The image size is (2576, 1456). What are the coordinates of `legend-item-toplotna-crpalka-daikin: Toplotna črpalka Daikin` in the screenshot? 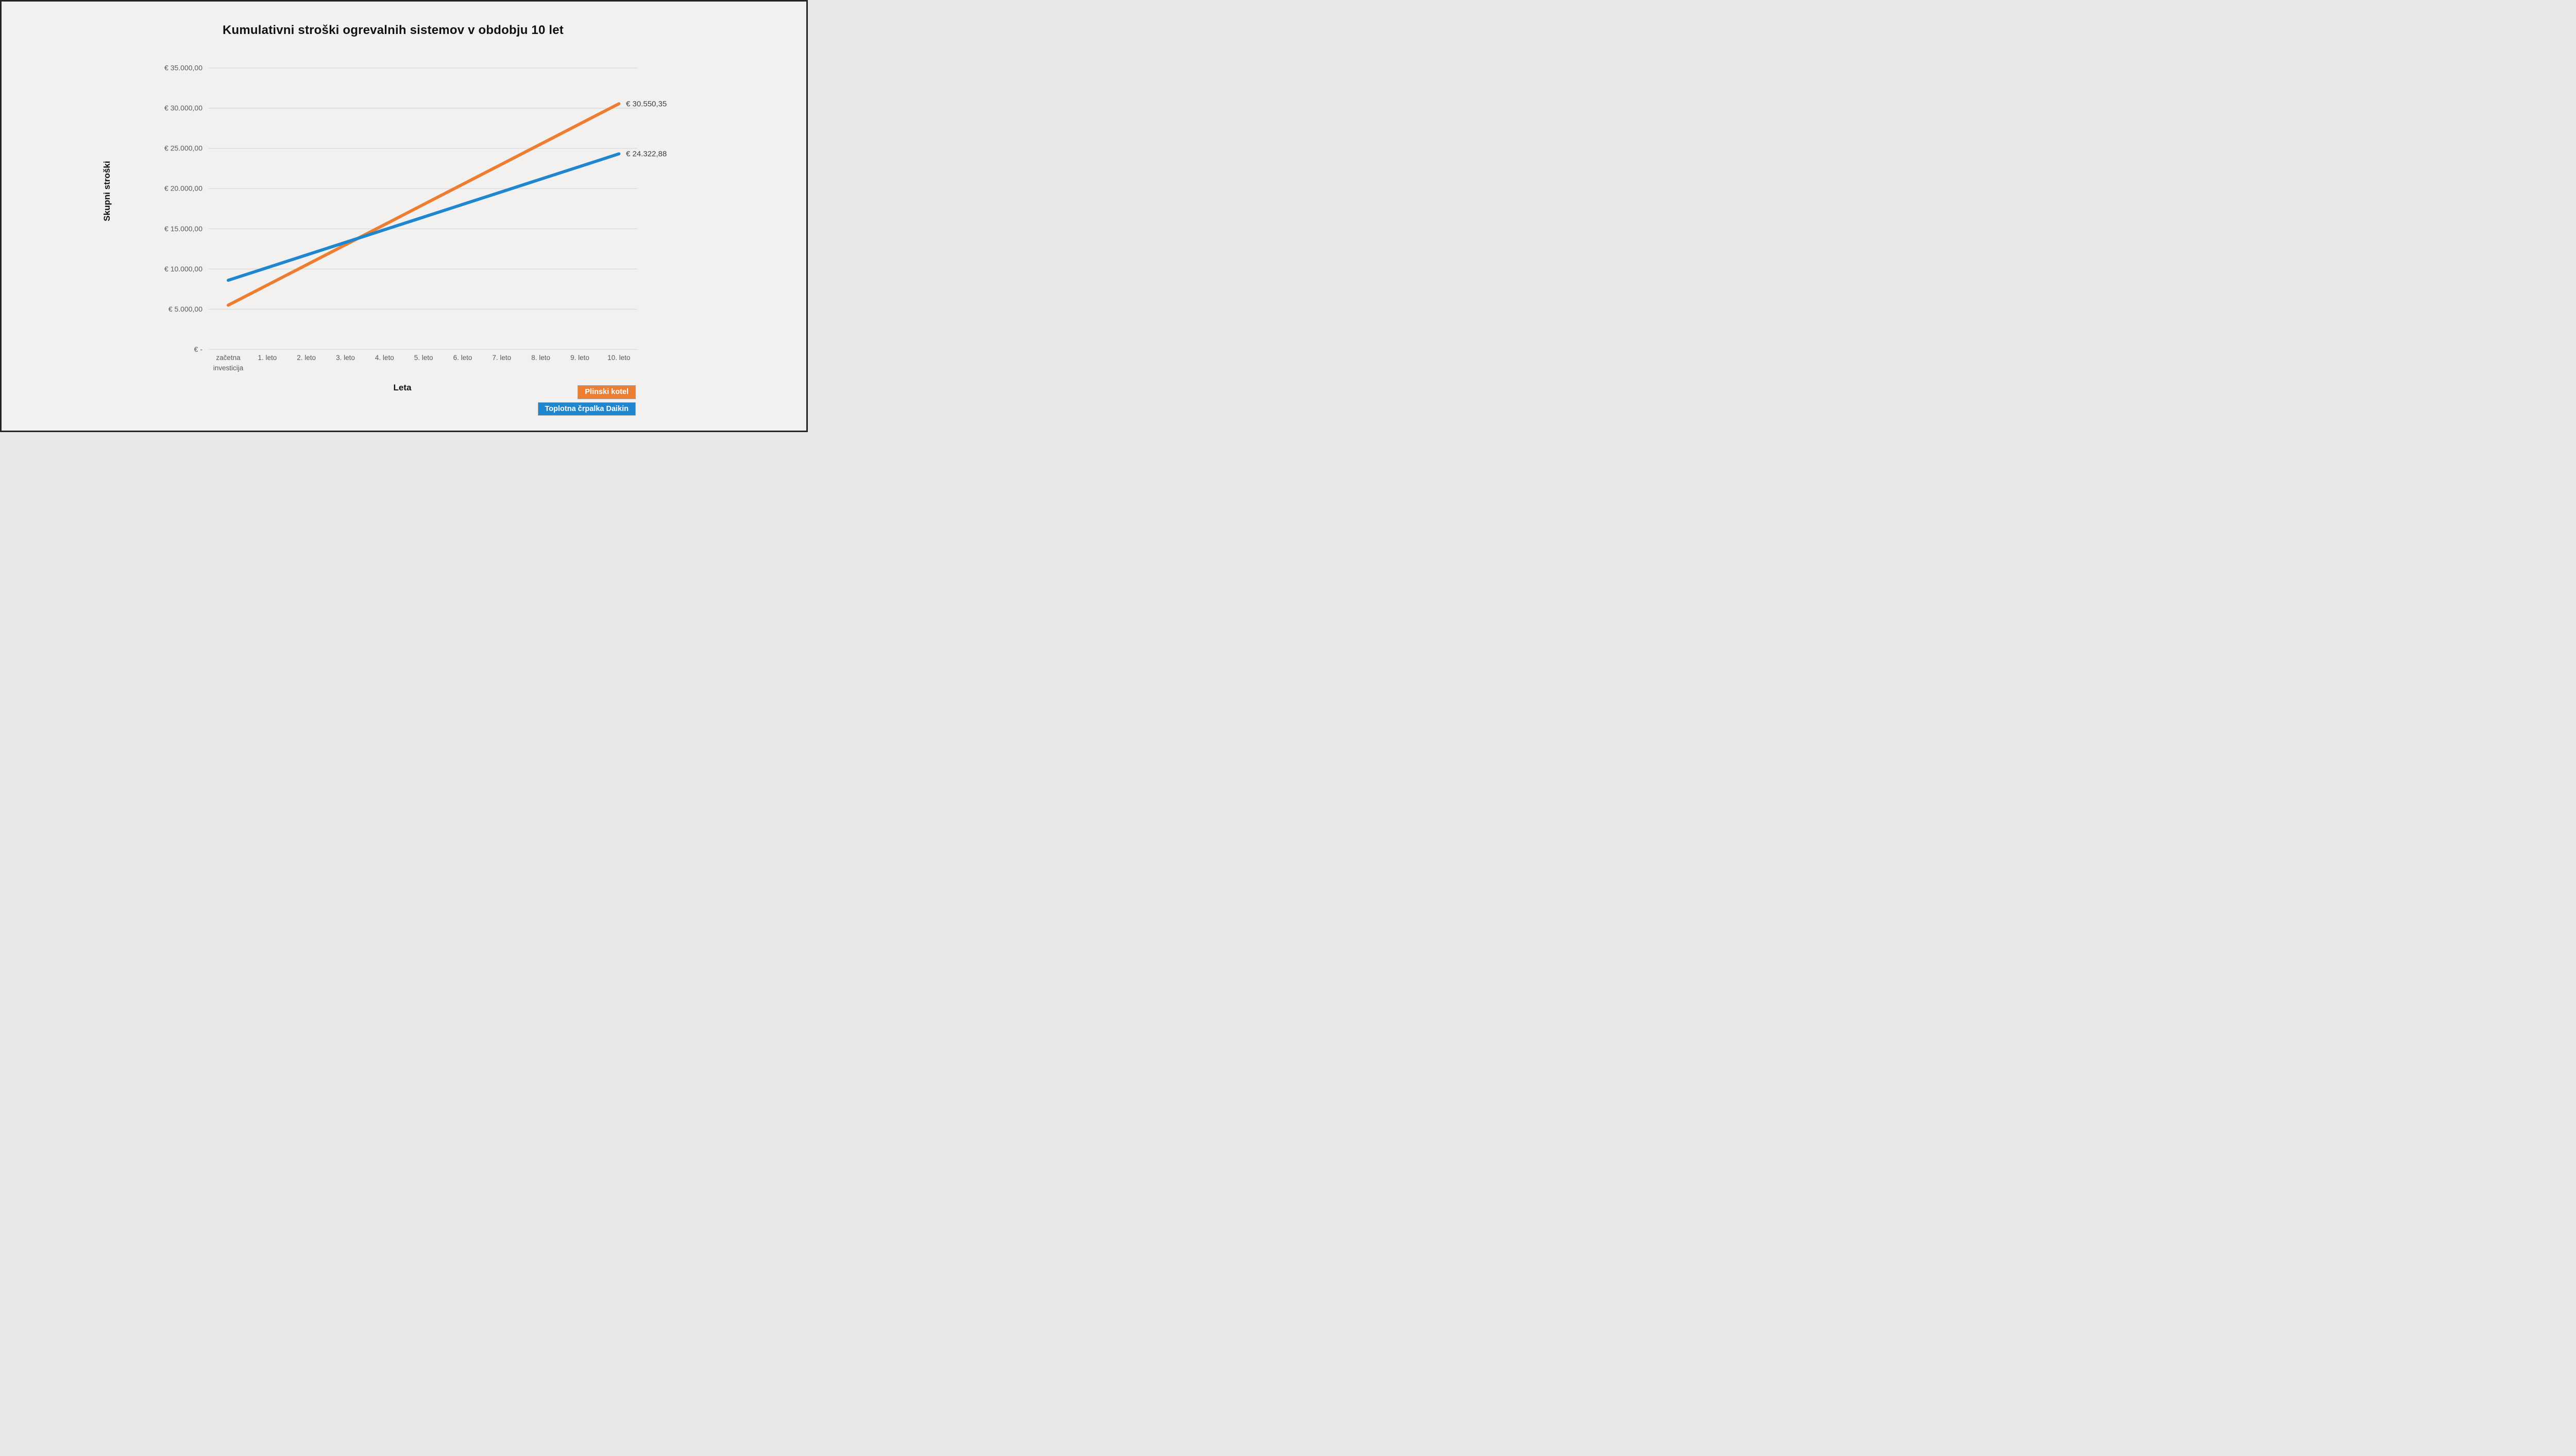 It's located at (586, 409).